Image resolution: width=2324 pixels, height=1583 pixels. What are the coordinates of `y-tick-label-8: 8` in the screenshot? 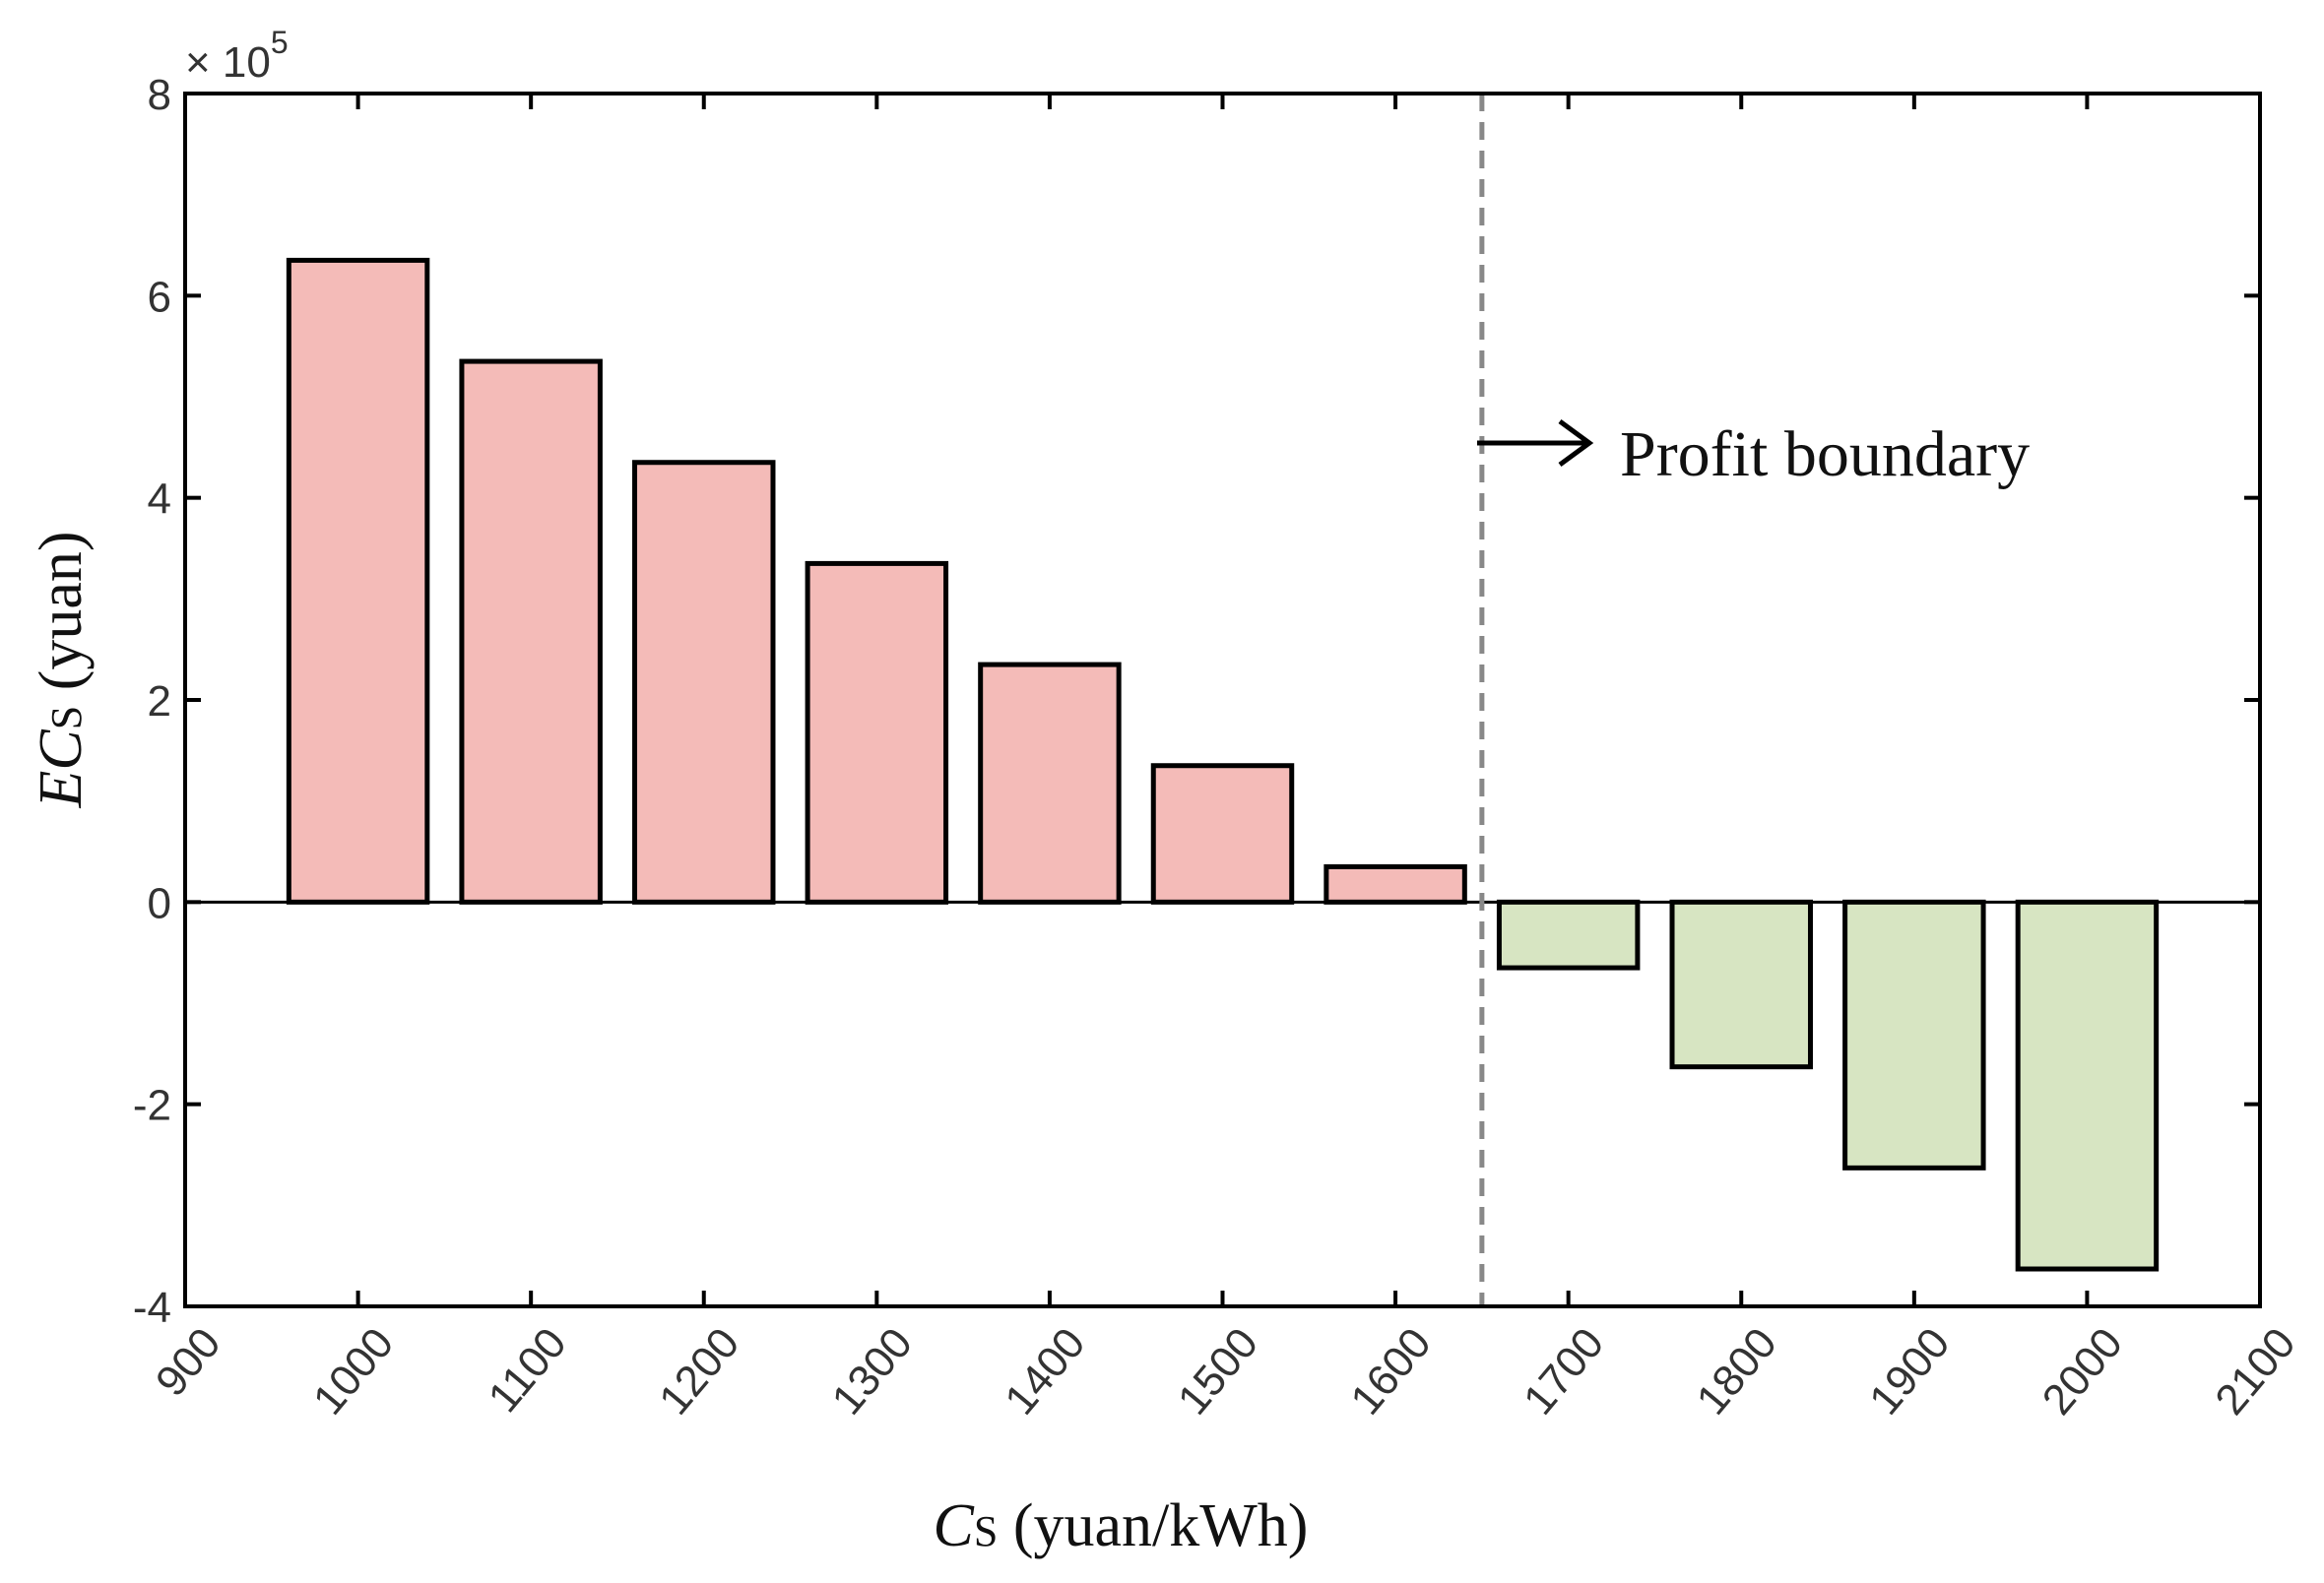 It's located at (159, 95).